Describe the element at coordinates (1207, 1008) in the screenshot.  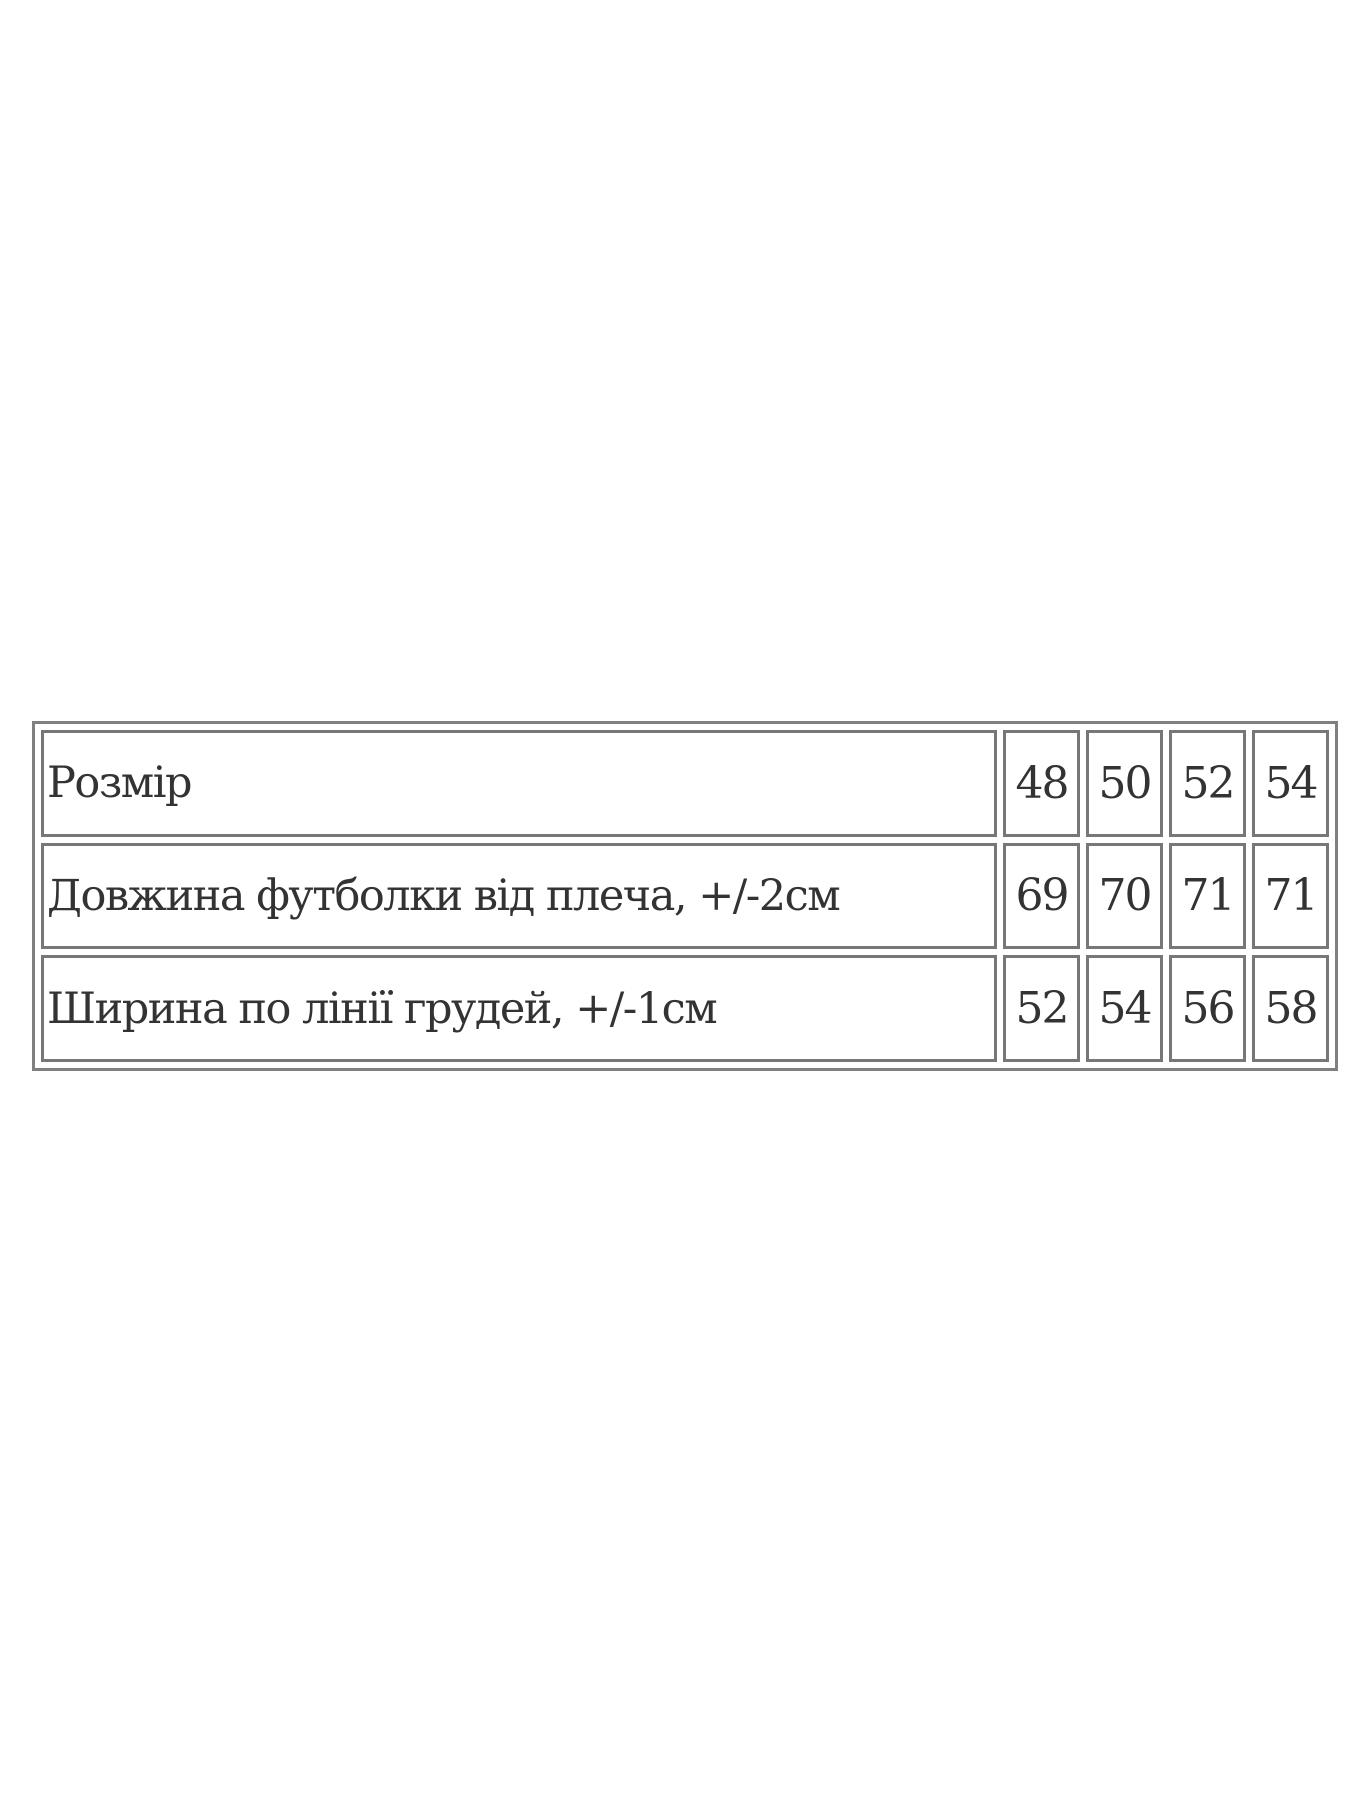
I see `cell: 56` at that location.